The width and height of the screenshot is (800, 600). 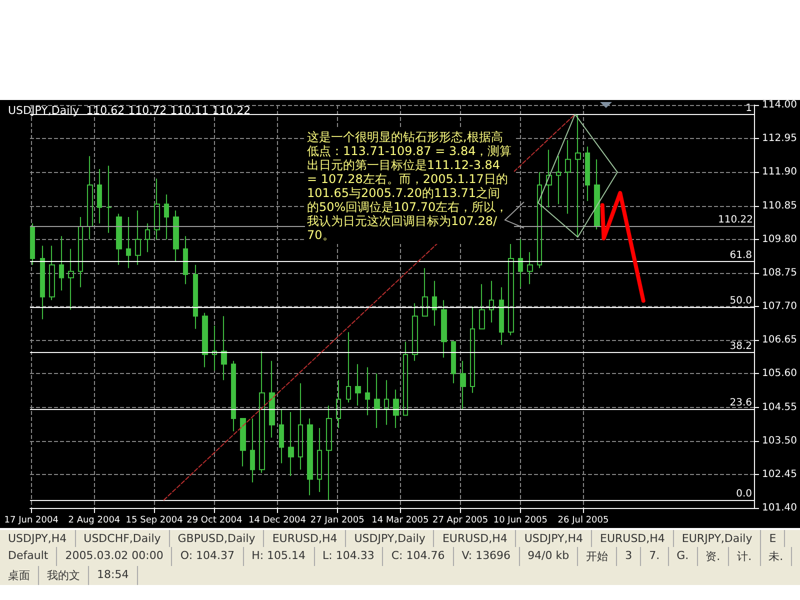 What do you see at coordinates (780, 206) in the screenshot?
I see `y-tick-label: 110.85` at bounding box center [780, 206].